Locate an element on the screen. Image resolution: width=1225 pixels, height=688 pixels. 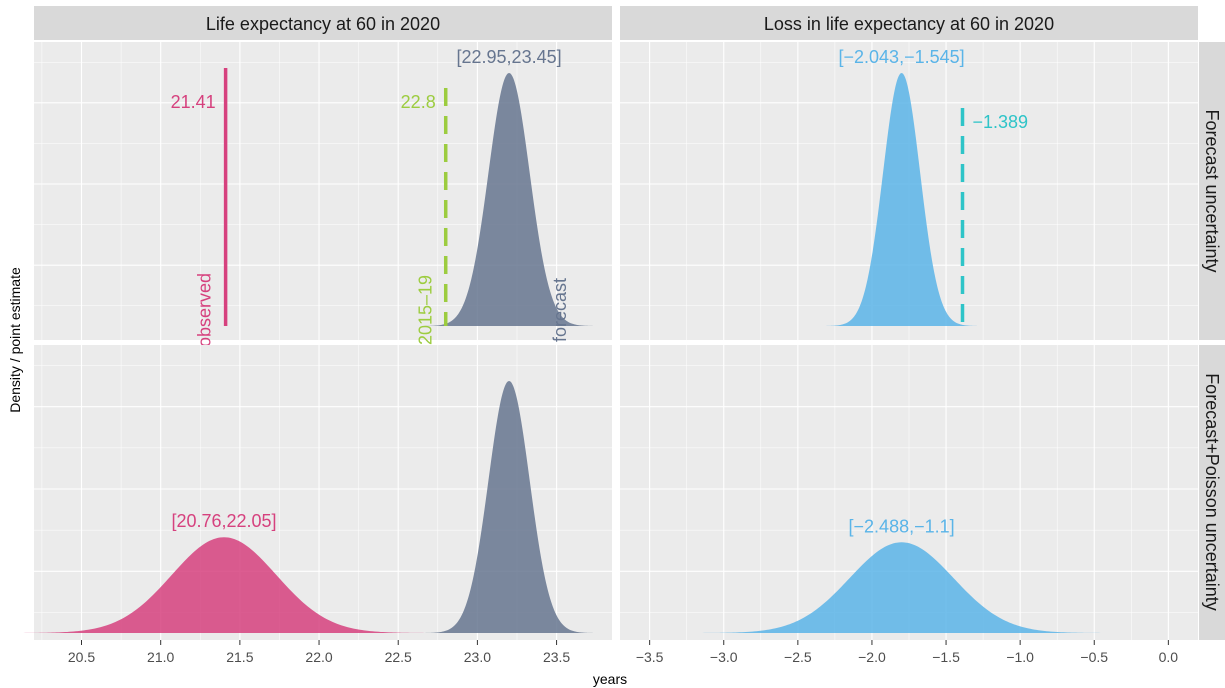
x-tick-label: −1.5 is located at coordinates (946, 657).